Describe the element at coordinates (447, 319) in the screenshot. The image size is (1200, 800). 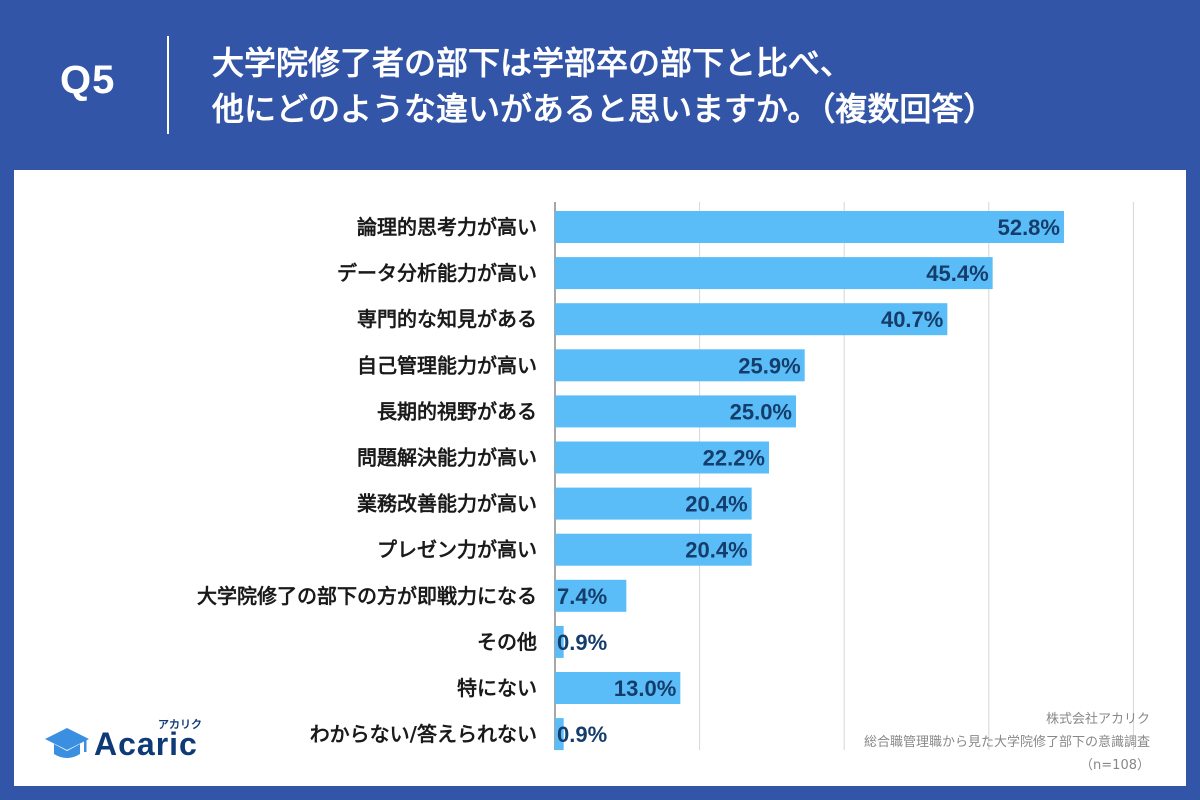
I see `category-label: 専門的な知見がある` at that location.